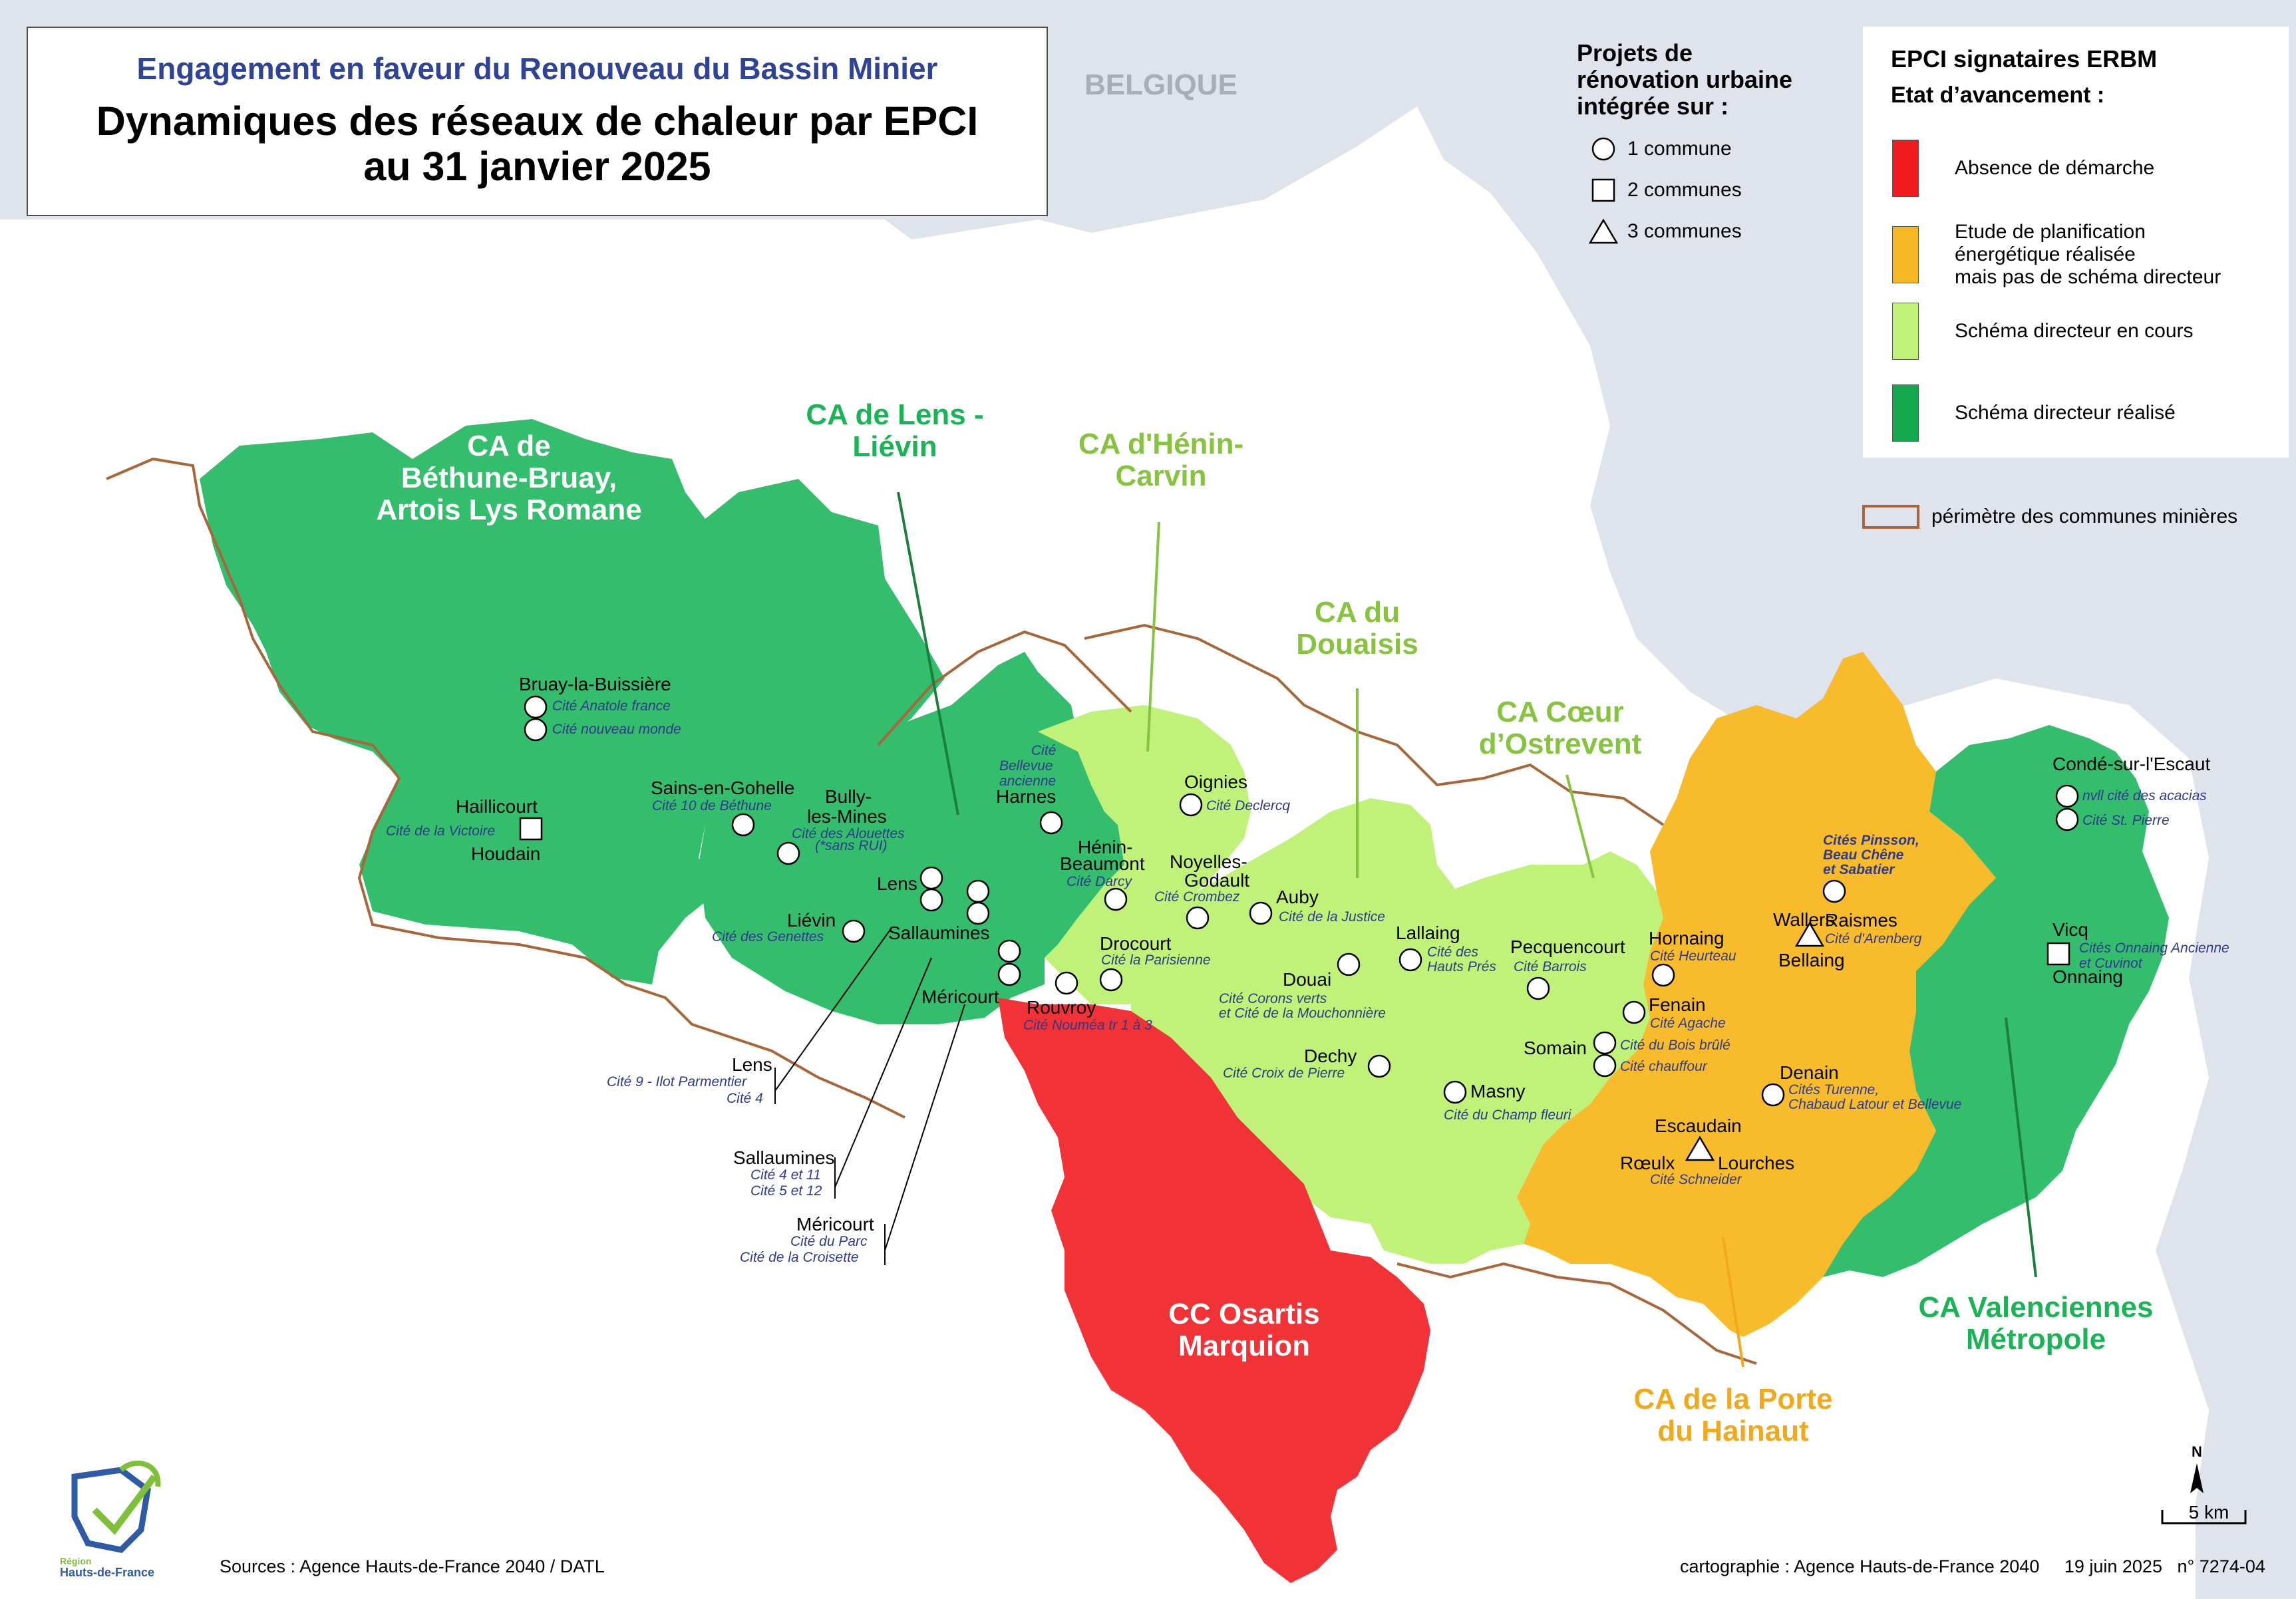 The image size is (2296, 1599). I want to click on leader-porte, so click(1733, 1302).